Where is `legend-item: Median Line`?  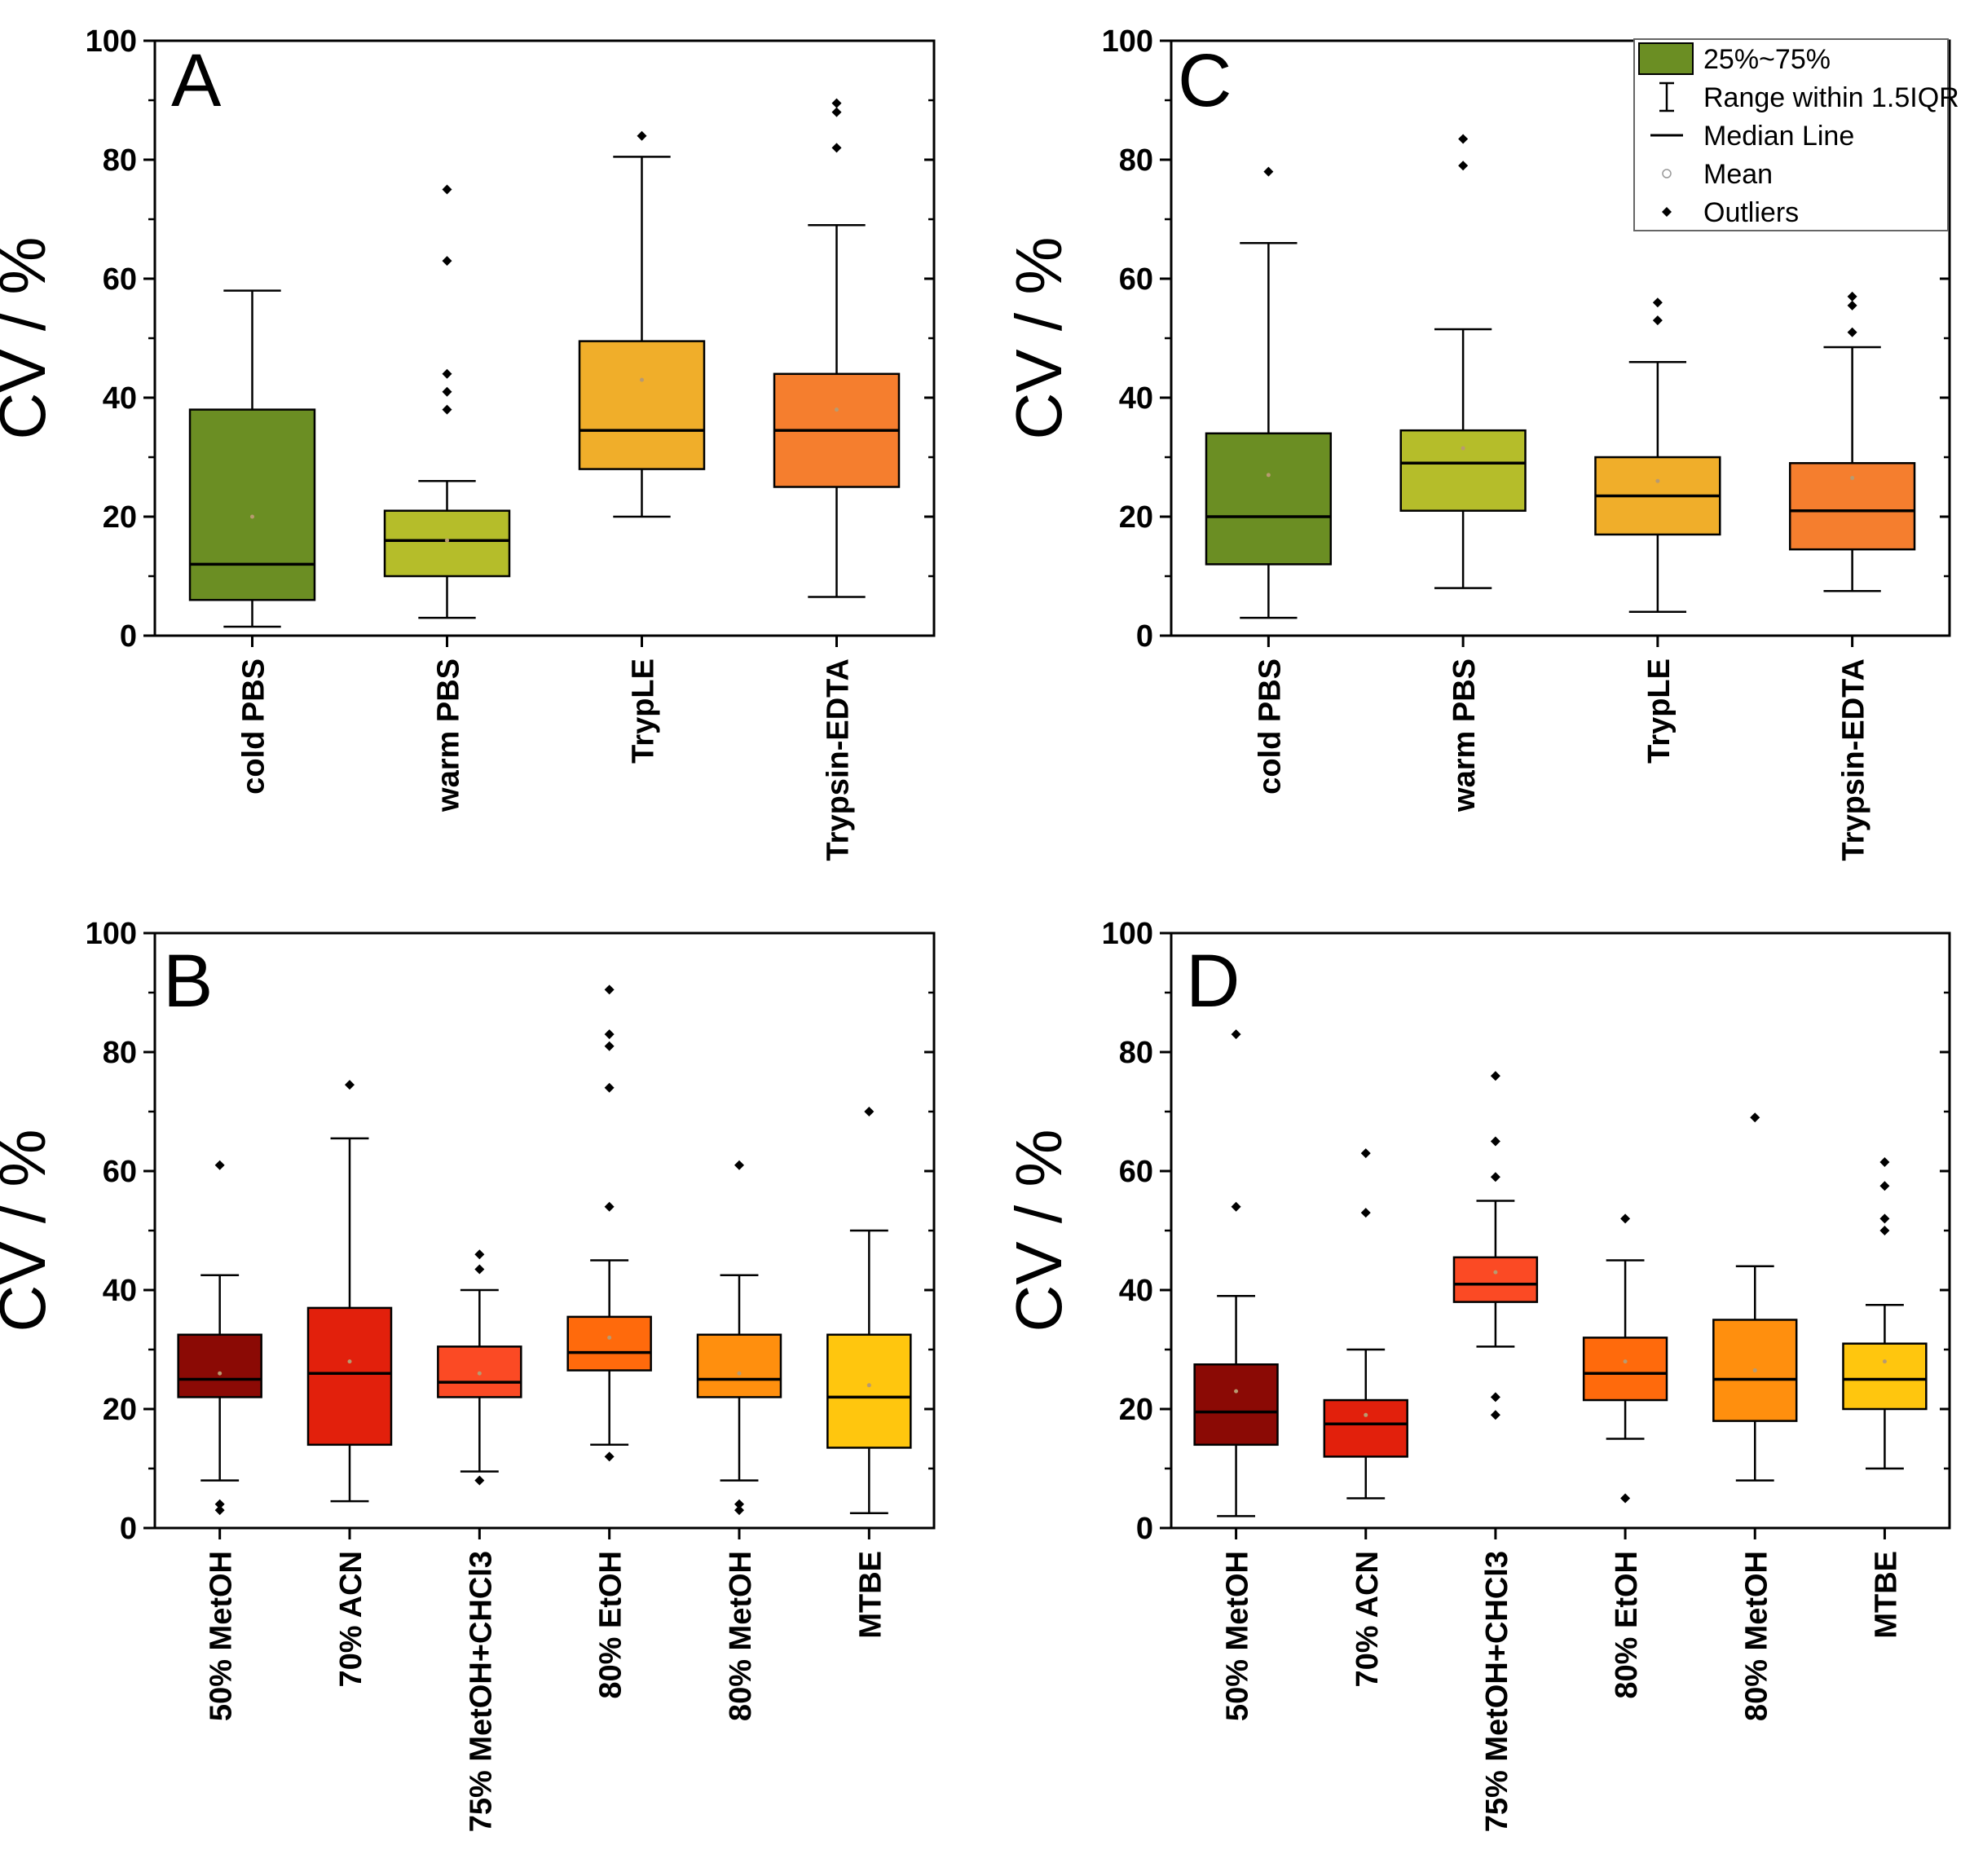 legend-item: Median Line is located at coordinates (1752, 136).